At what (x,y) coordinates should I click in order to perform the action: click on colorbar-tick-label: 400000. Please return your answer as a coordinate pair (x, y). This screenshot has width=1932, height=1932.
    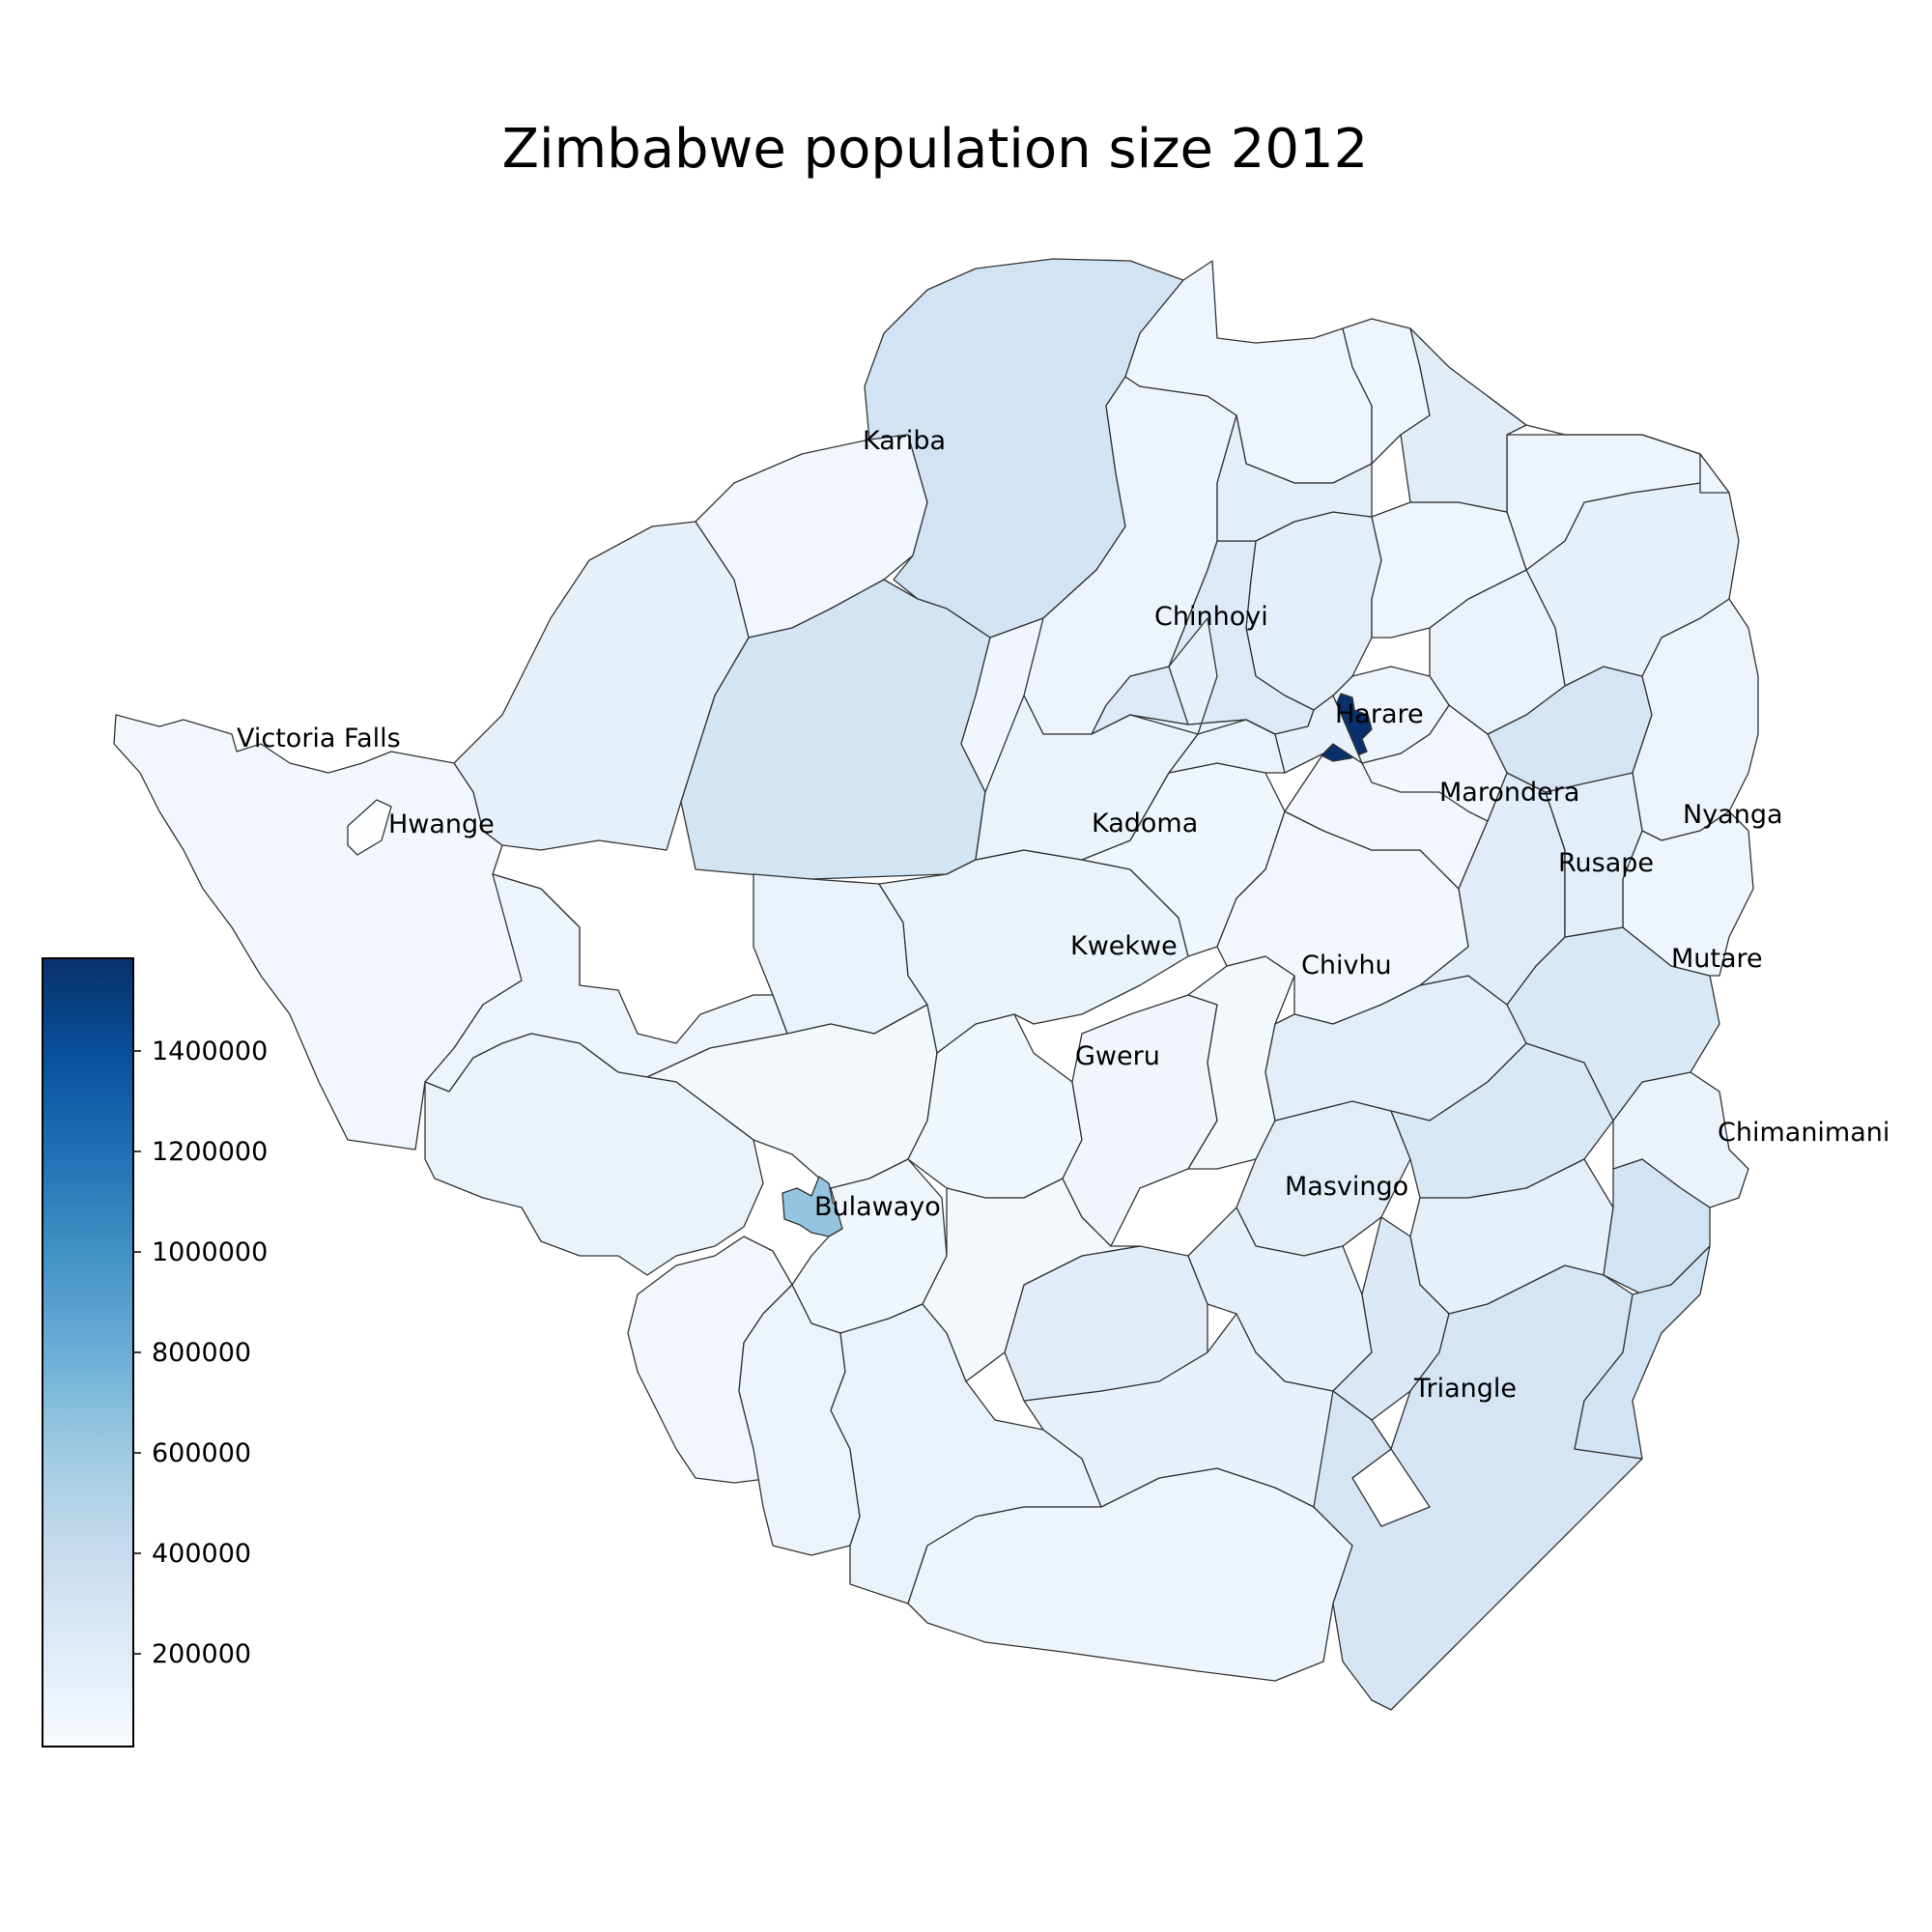
    Looking at the image, I should click on (201, 1554).